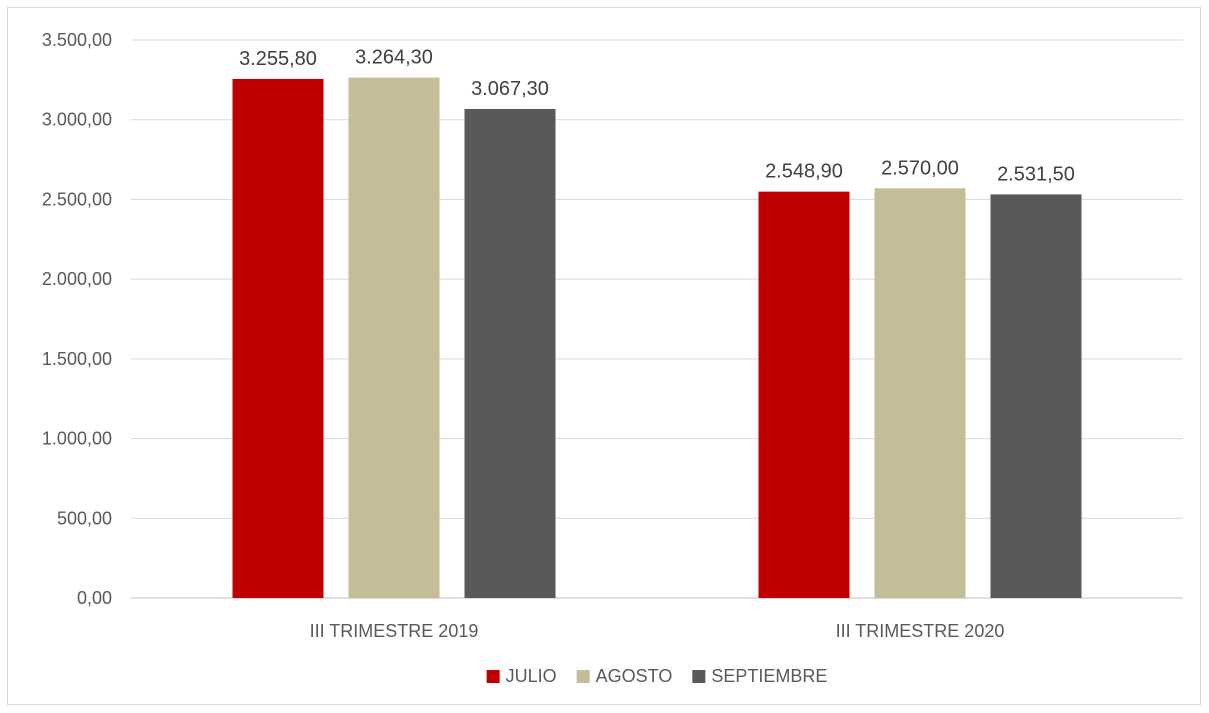 The height and width of the screenshot is (713, 1209). Describe the element at coordinates (920, 168) in the screenshot. I see `data-label: 2.570,00` at that location.